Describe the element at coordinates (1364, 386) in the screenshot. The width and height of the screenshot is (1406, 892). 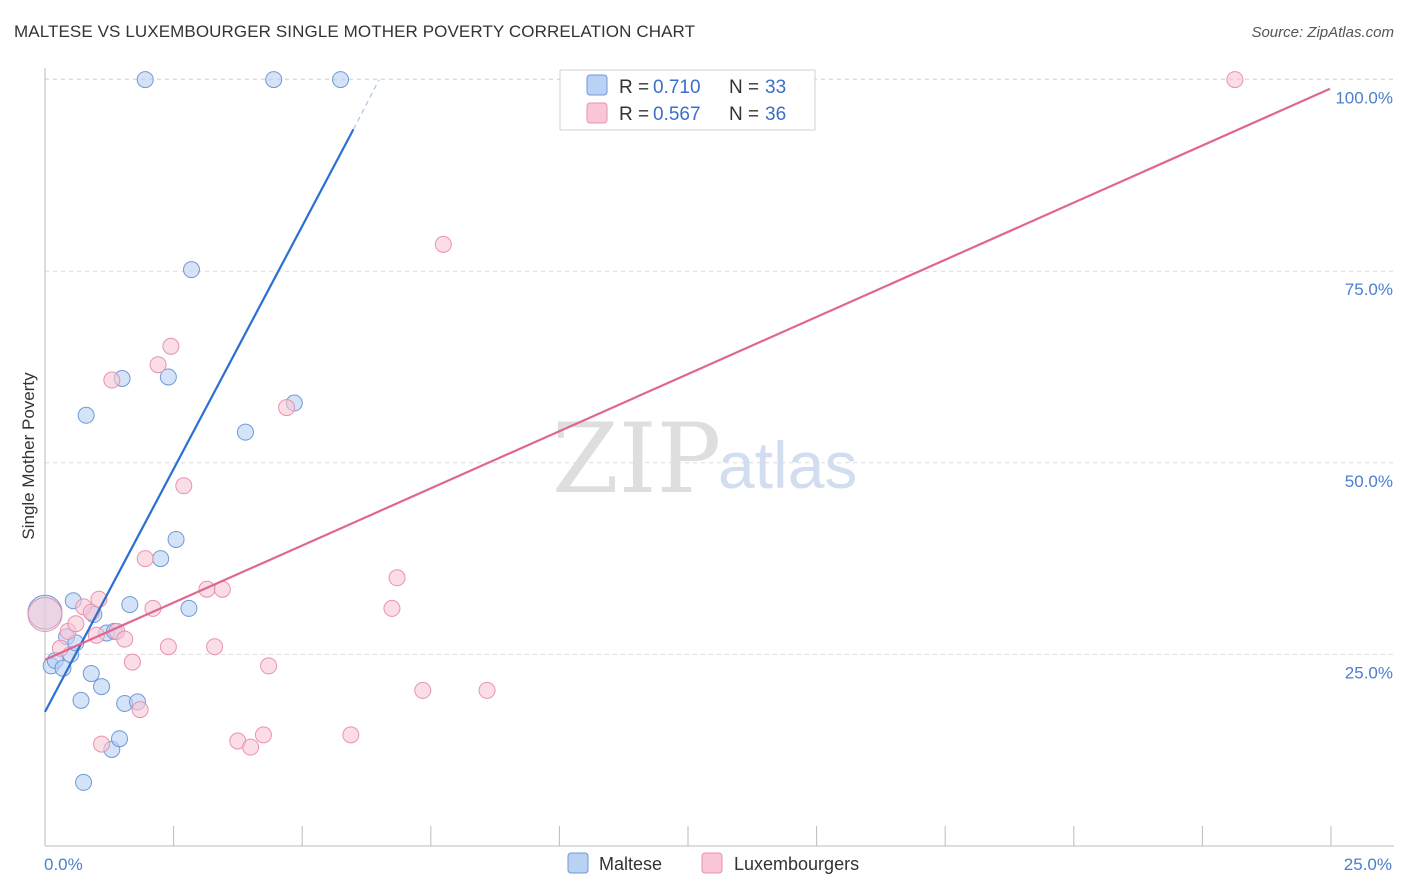
I see `y-axis-tick-labels: 25.0% 50.0% 75.0% 100.0%` at that location.